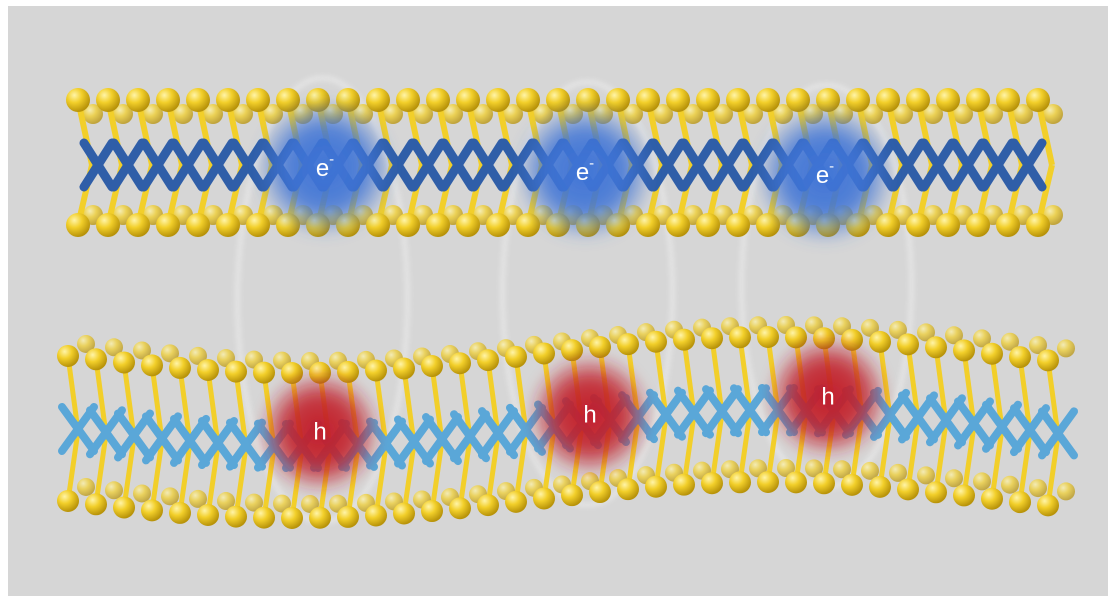 This screenshot has width=1115, height=602. Describe the element at coordinates (828, 397) in the screenshot. I see `hole-glow` at that location.